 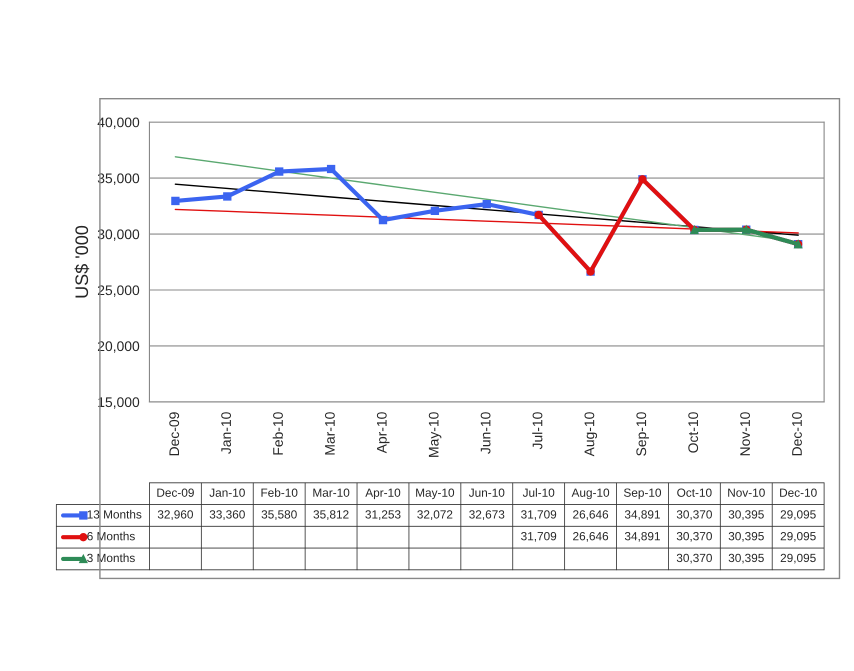 What do you see at coordinates (694, 492) in the screenshot?
I see `category-label: Oct-10` at bounding box center [694, 492].